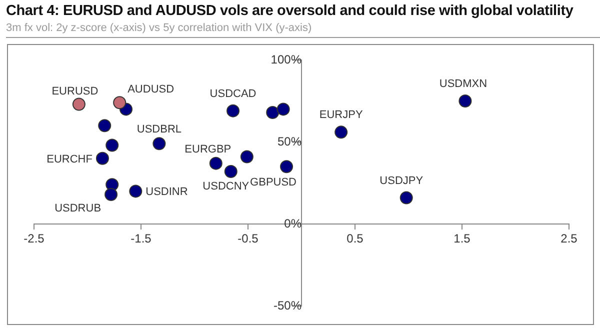  Describe the element at coordinates (402, 180) in the screenshot. I see `annotation: USDJPY` at that location.